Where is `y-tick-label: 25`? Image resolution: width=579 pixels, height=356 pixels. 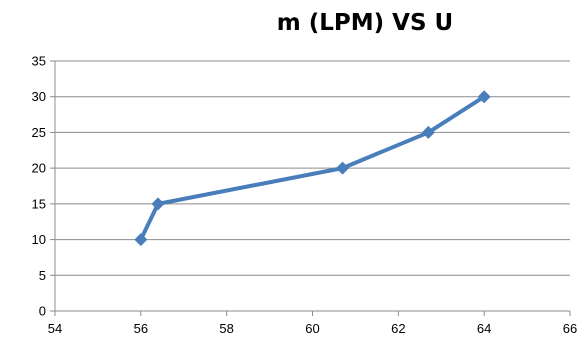
y-tick-label: 25 is located at coordinates (39, 132).